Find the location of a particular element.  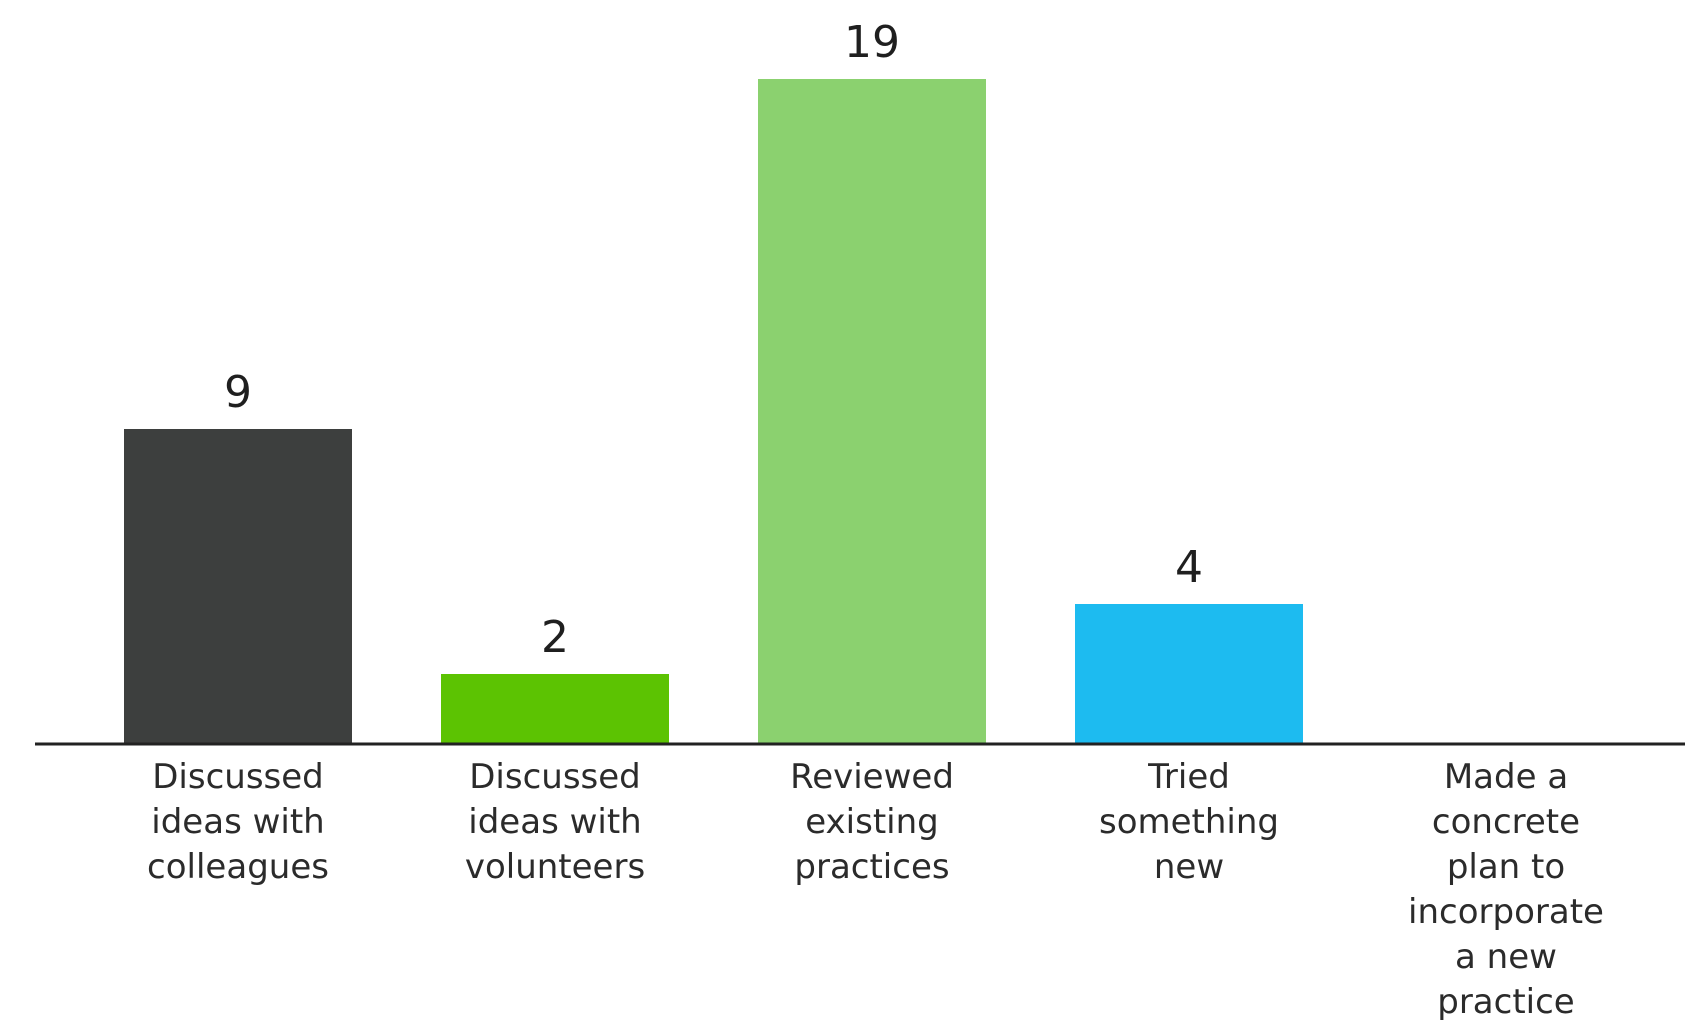

category-label-2-line-2: practices is located at coordinates (871, 867).